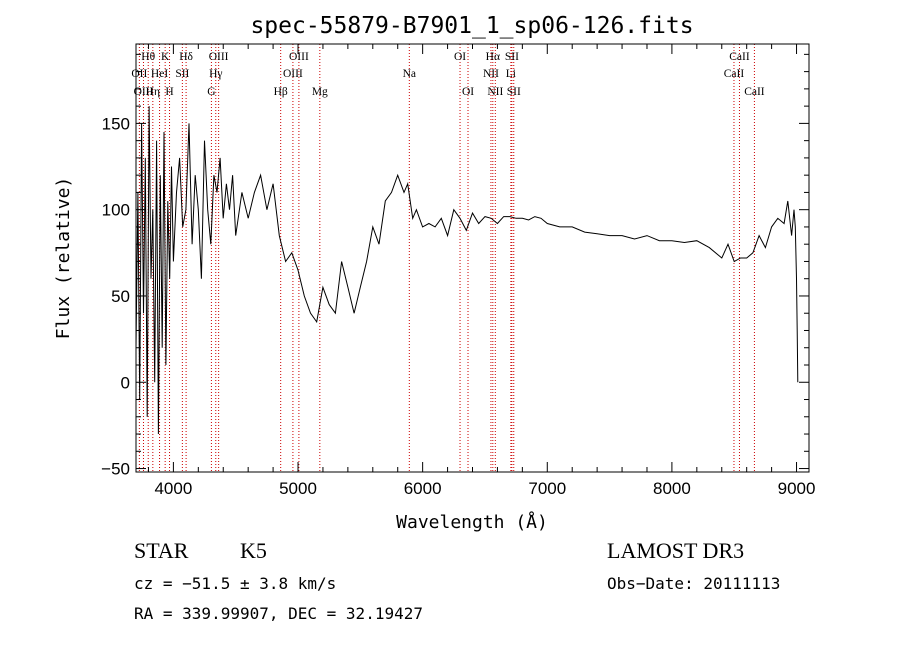  What do you see at coordinates (116, 210) in the screenshot?
I see `y-tick-label-100: 100` at bounding box center [116, 210].